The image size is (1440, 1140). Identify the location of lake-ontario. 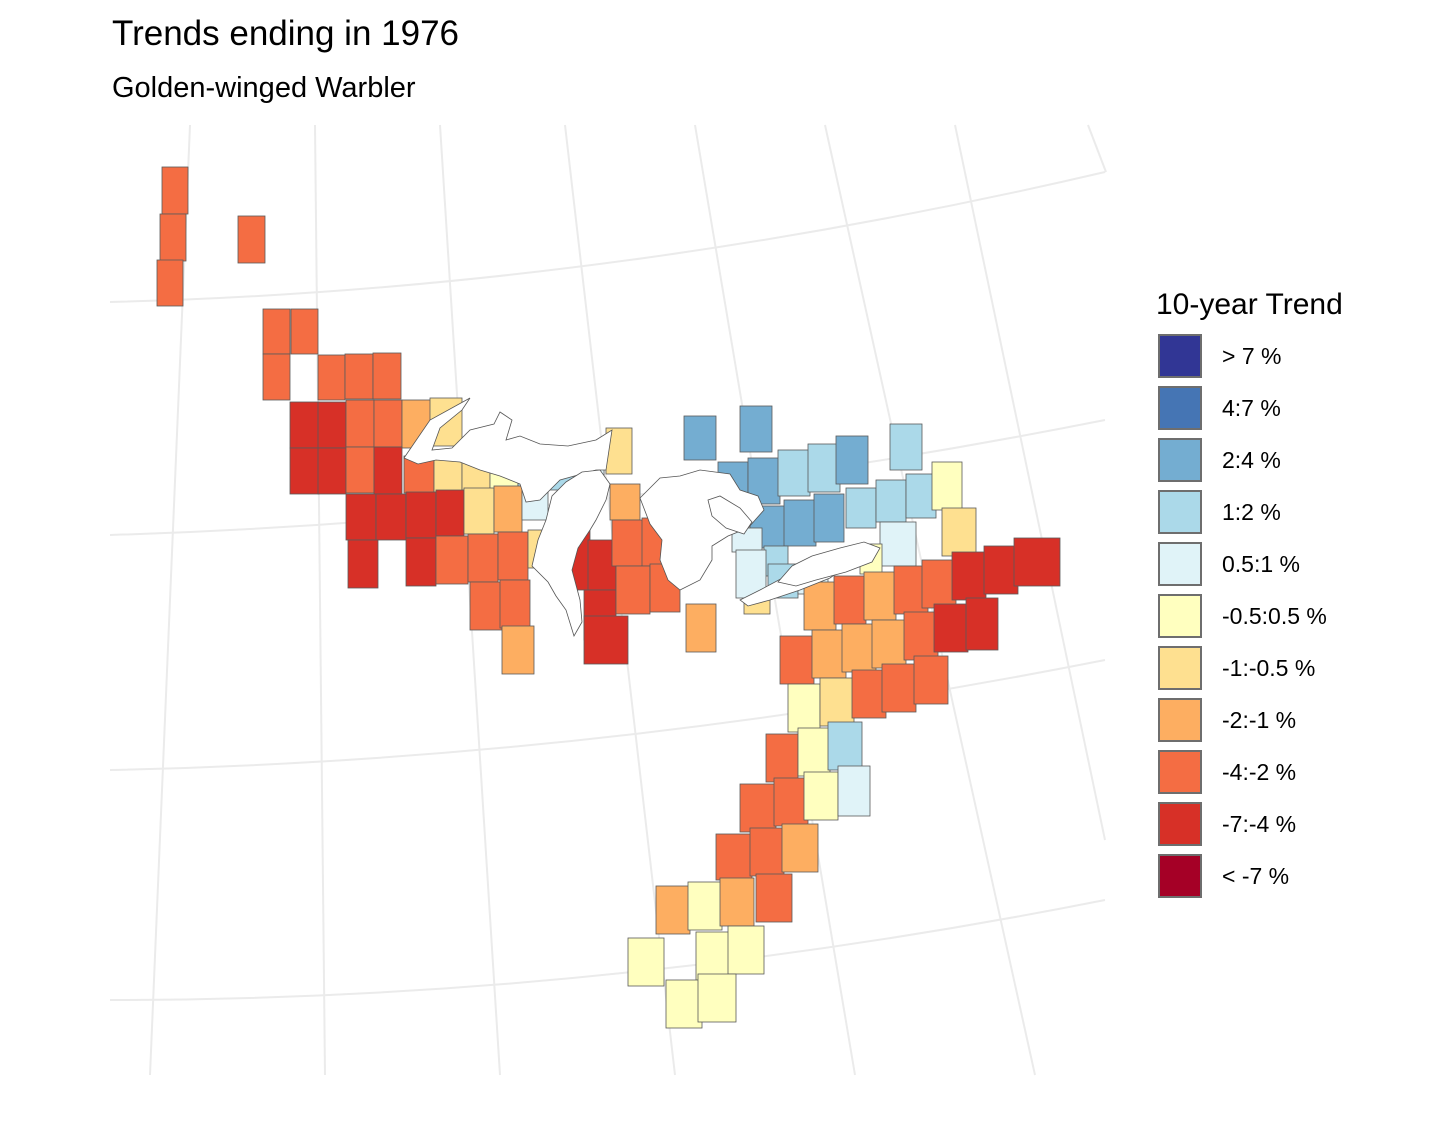
(829, 564).